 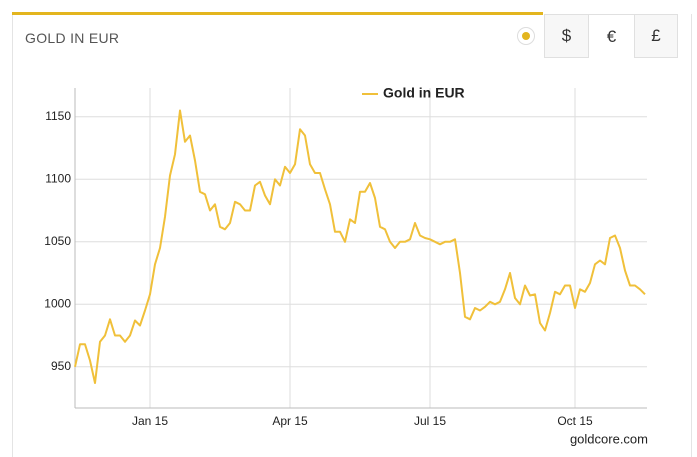 I want to click on y-tick-label: 950, so click(x=61, y=366).